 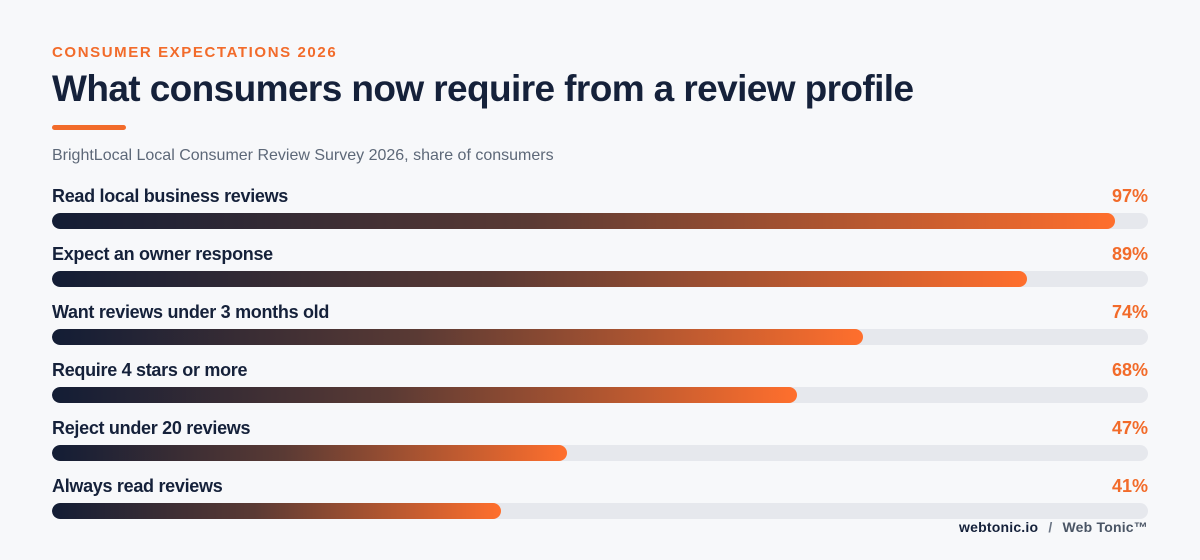 I want to click on bar-row: Require 4 stars or more 68%, so click(x=600, y=387).